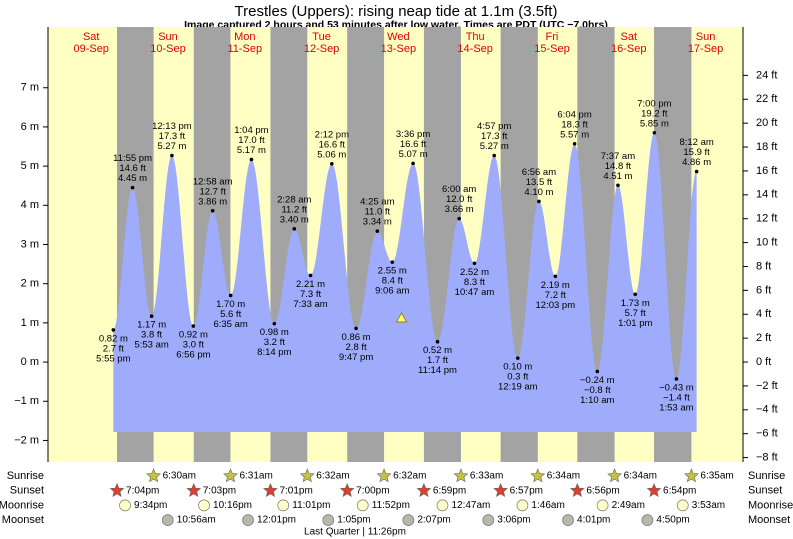 The height and width of the screenshot is (539, 793). What do you see at coordinates (30, 166) in the screenshot?
I see `y-tick-label: 5 m` at bounding box center [30, 166].